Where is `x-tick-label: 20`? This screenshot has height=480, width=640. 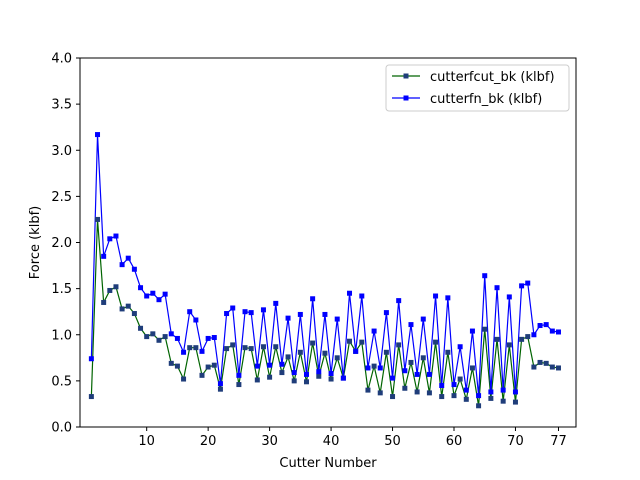
x-tick-label: 20 is located at coordinates (208, 441).